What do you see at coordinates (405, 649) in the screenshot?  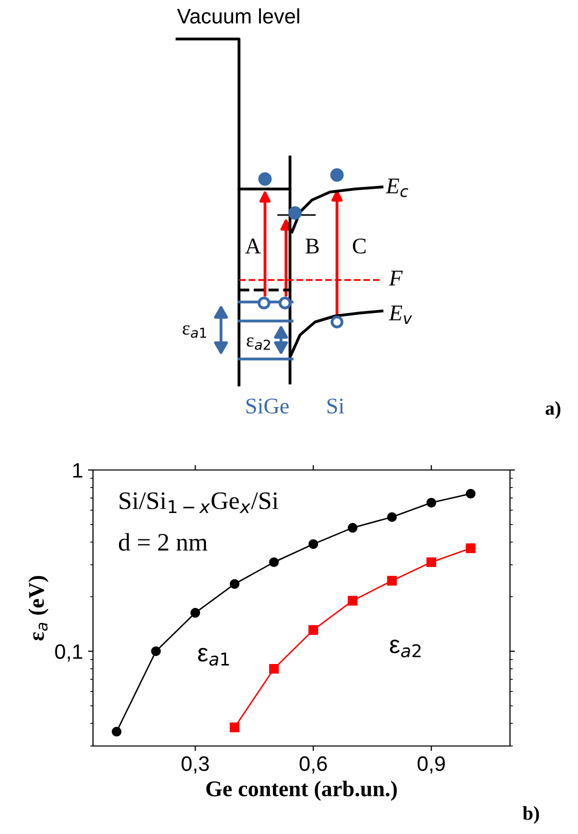 I see `annotation: ε$_{a2}$` at bounding box center [405, 649].